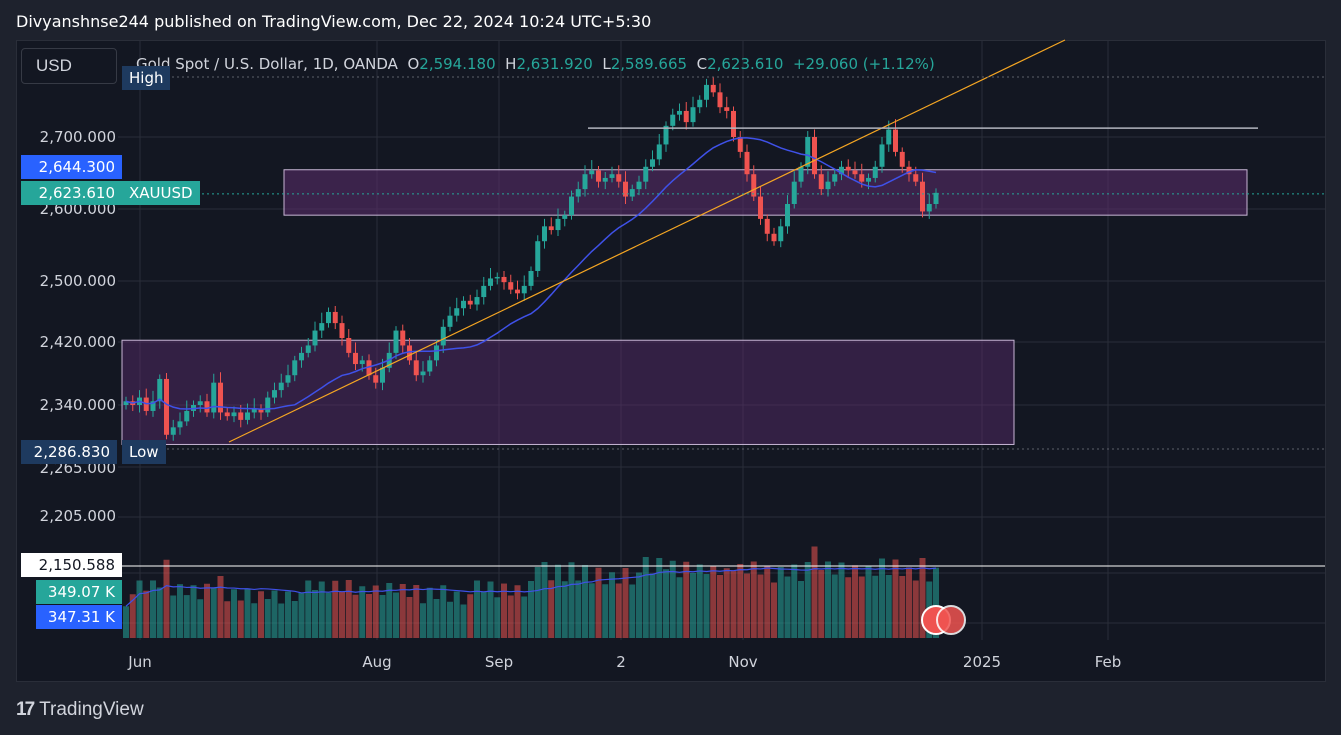  I want to click on low-value: 2,589.665, so click(649, 64).